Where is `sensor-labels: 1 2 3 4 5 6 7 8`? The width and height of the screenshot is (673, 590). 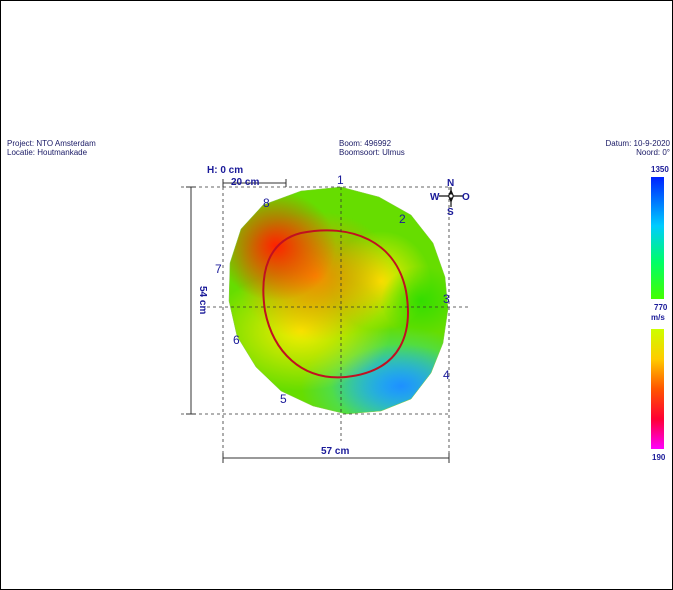 sensor-labels: 1 2 3 4 5 6 7 8 is located at coordinates (332, 289).